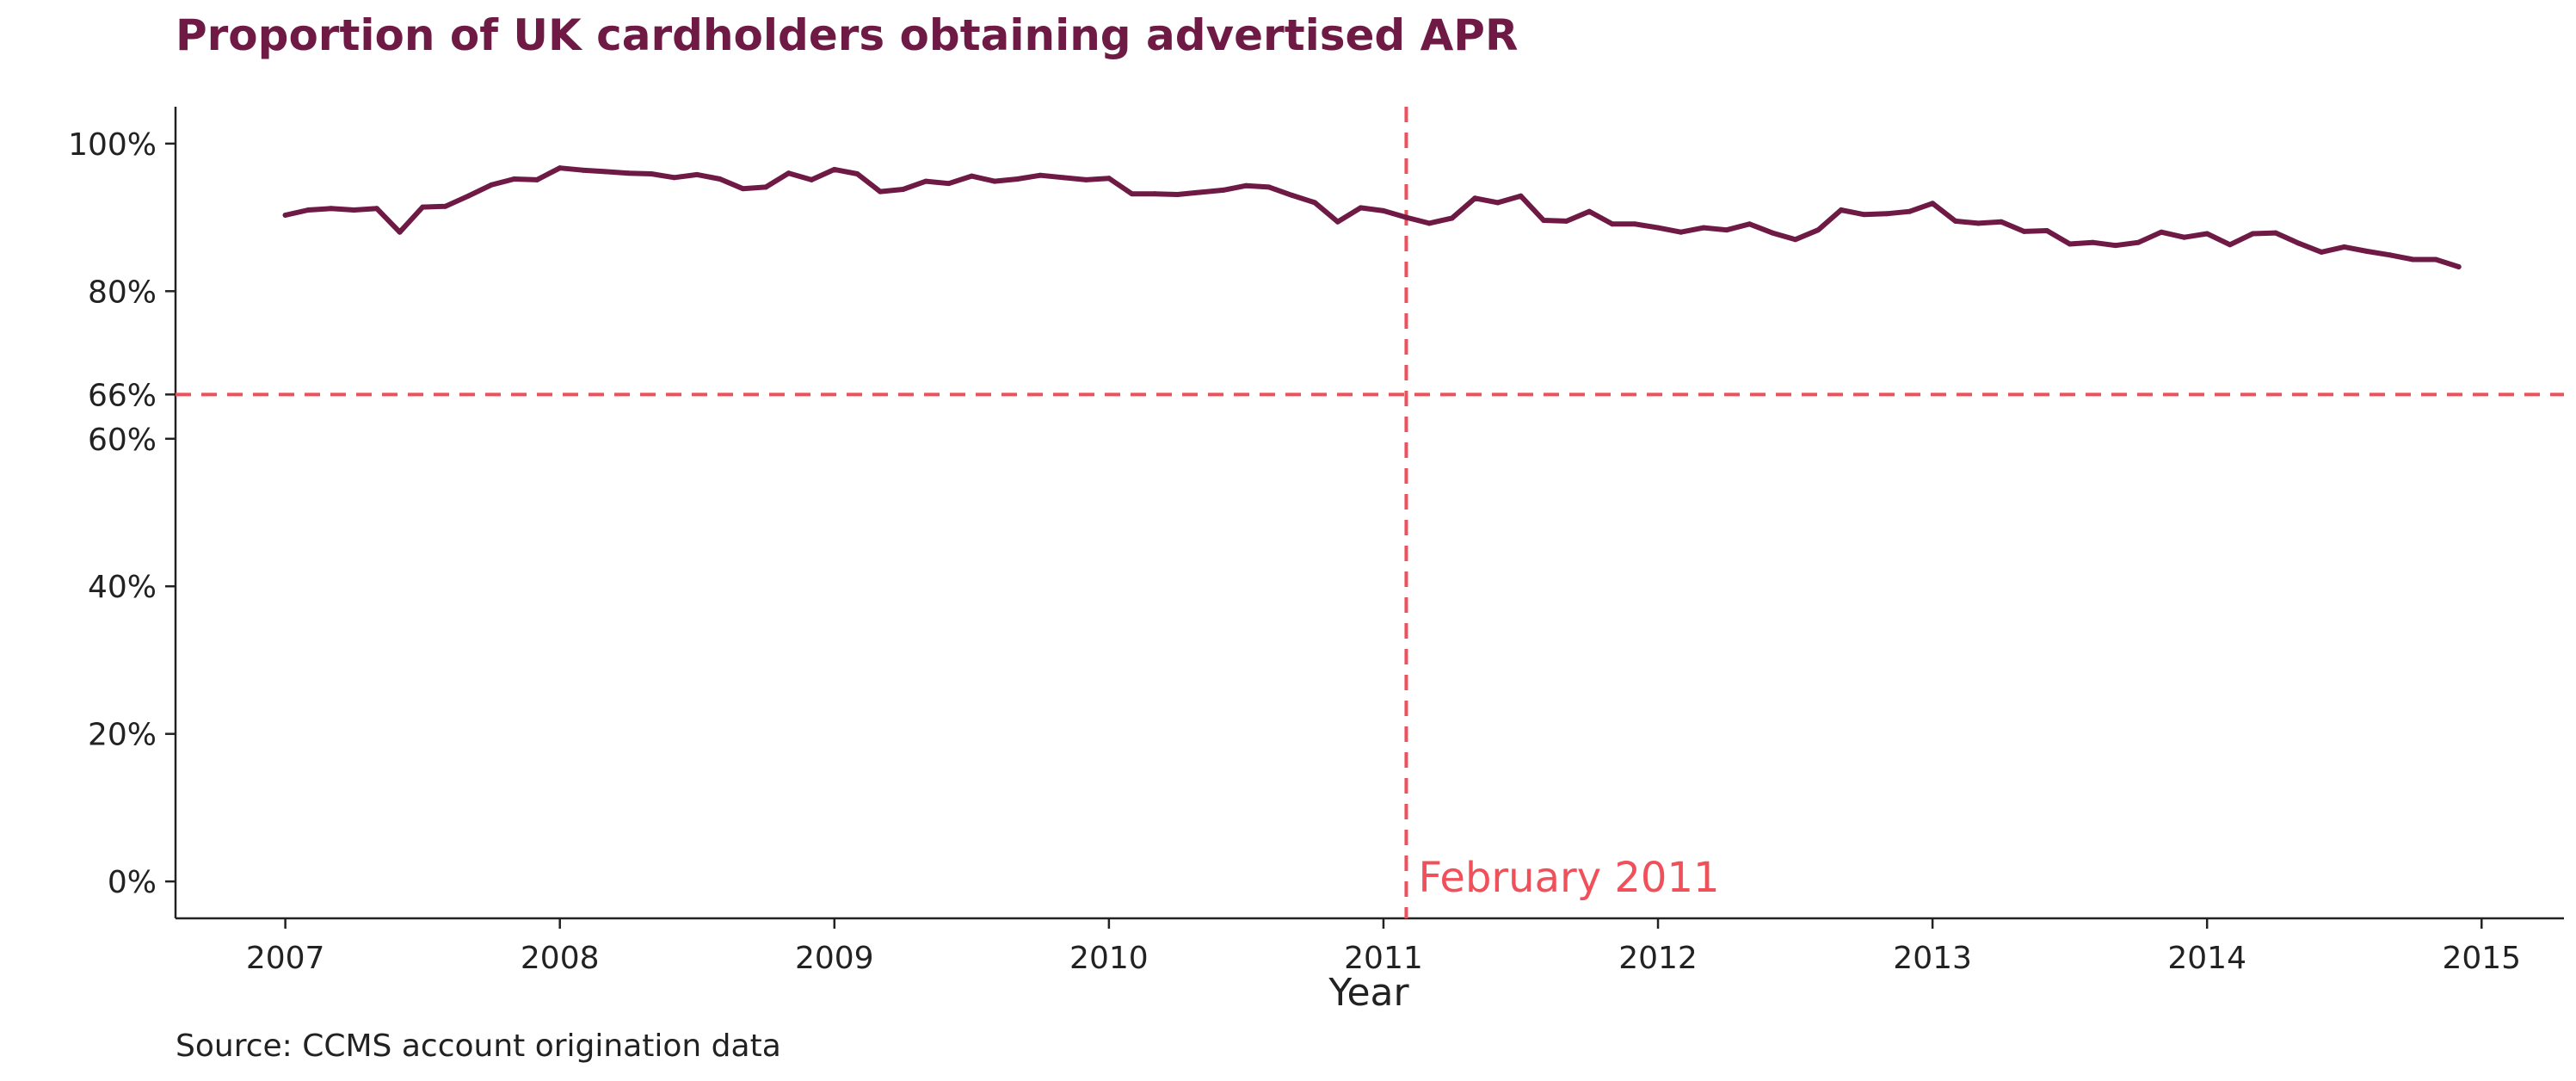 This screenshot has width=2576, height=1081. I want to click on x-tick-label: 2009, so click(834, 958).